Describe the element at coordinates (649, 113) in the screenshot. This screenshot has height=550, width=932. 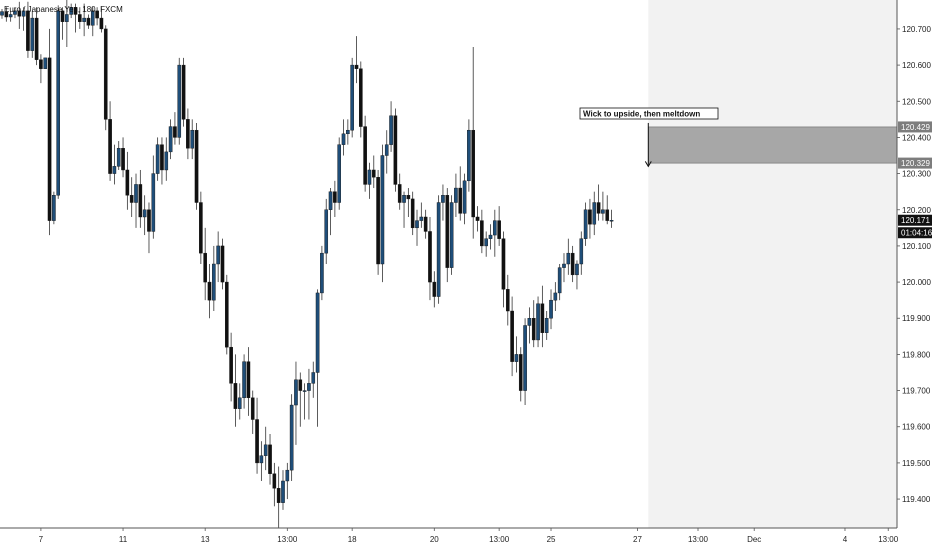
I see `annotation-box` at that location.